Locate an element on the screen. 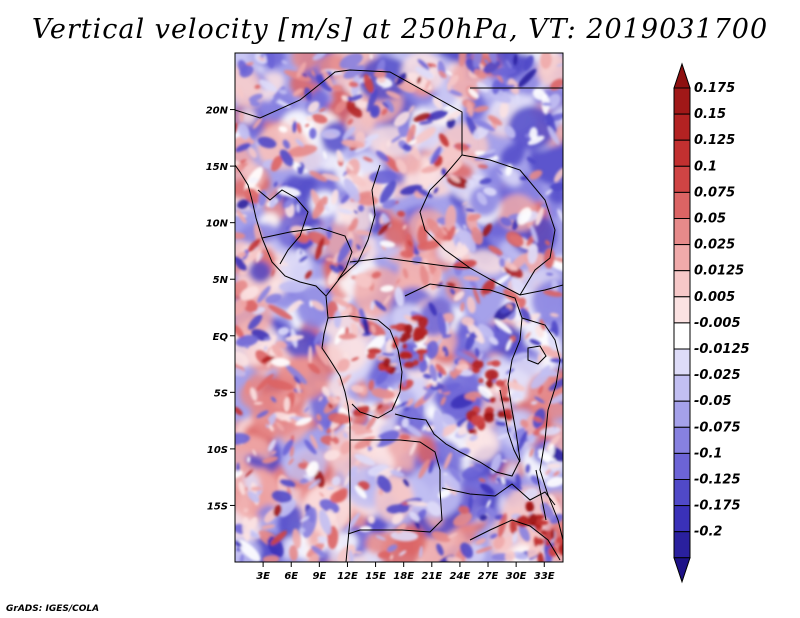  border-central-africa is located at coordinates (410, 263).